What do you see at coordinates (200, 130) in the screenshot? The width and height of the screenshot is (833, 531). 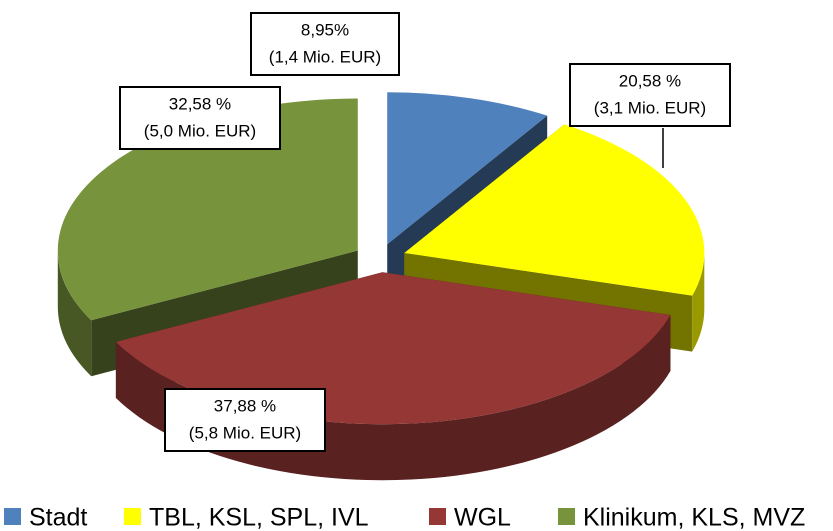 I see `amount-label: (5,0 Mio. EUR)` at bounding box center [200, 130].